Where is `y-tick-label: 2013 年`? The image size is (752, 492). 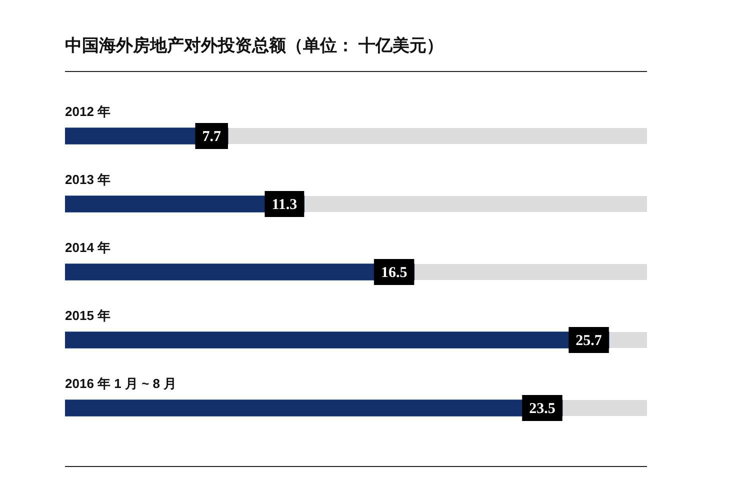
y-tick-label: 2013 年 is located at coordinates (88, 179).